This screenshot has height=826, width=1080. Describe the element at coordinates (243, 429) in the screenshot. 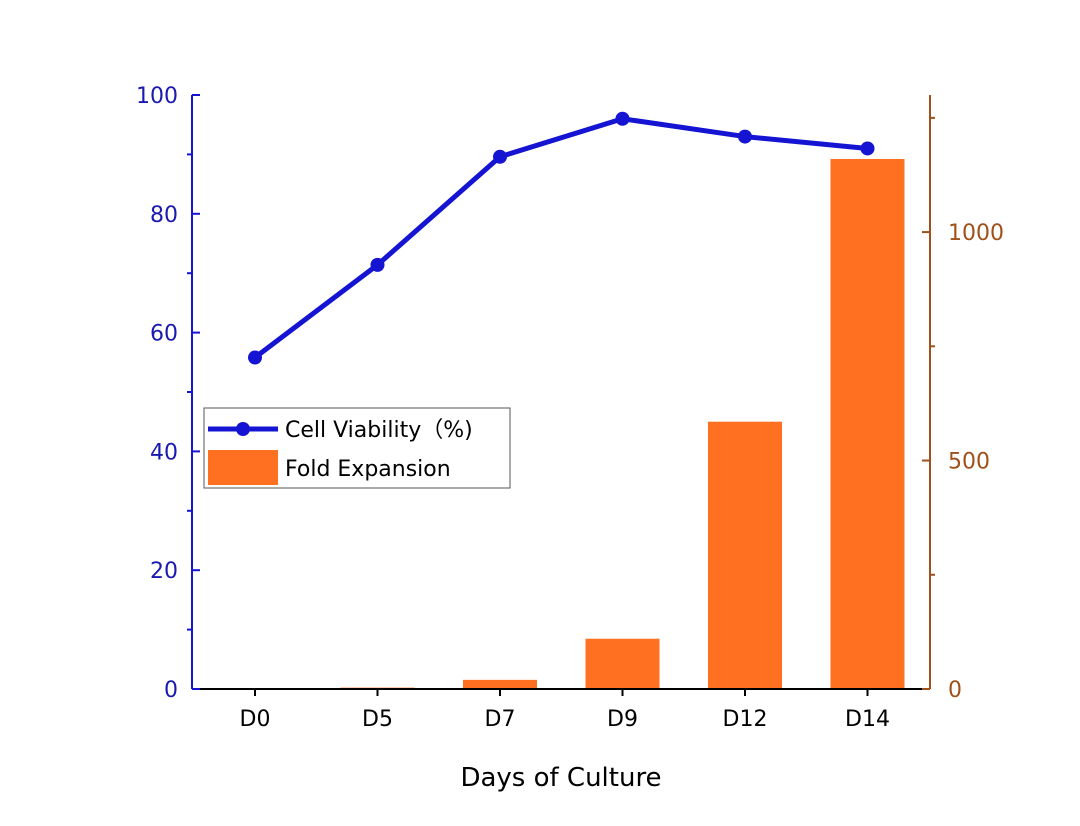

I see `legend-line-marker` at that location.